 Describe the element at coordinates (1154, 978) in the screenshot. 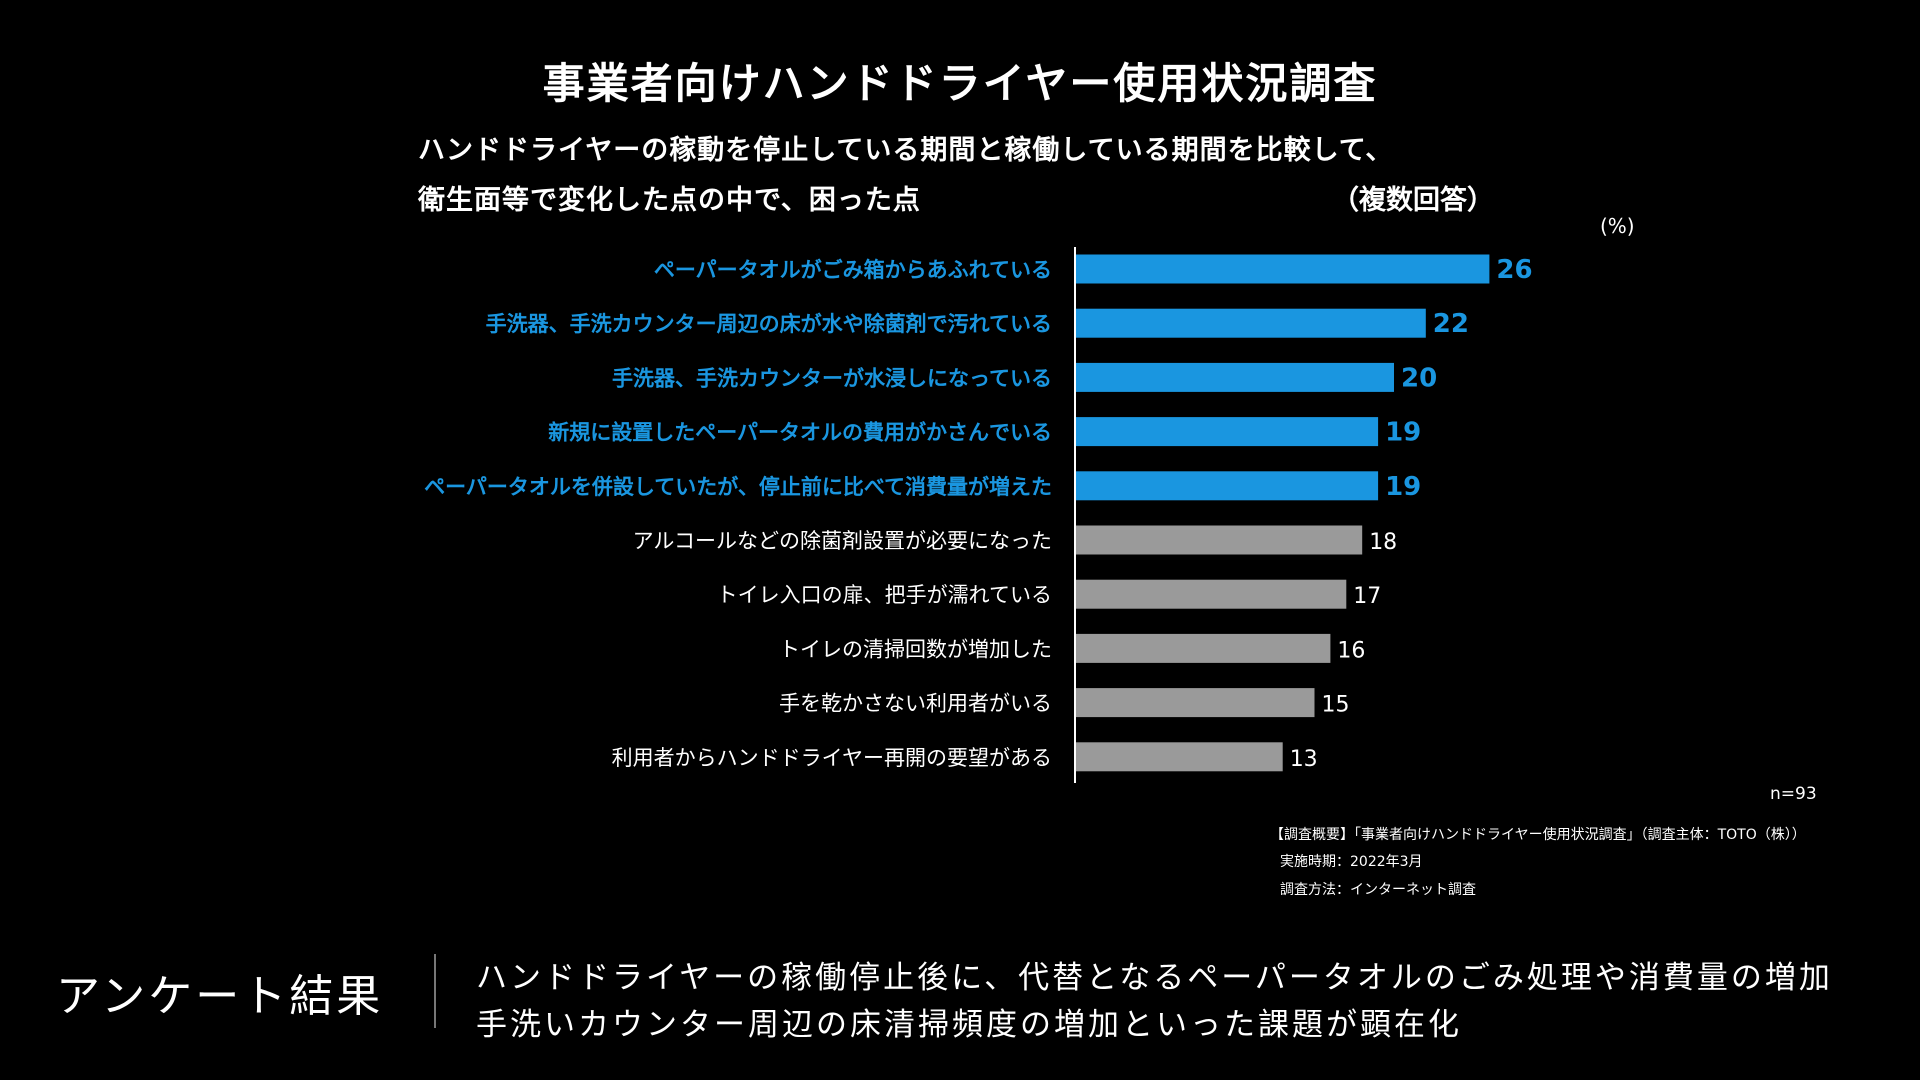

I see `result-text-line1: ハンドドライヤーの稼働停止後に、代替となるペーパータオルのごみ処理や消費量の増加` at that location.